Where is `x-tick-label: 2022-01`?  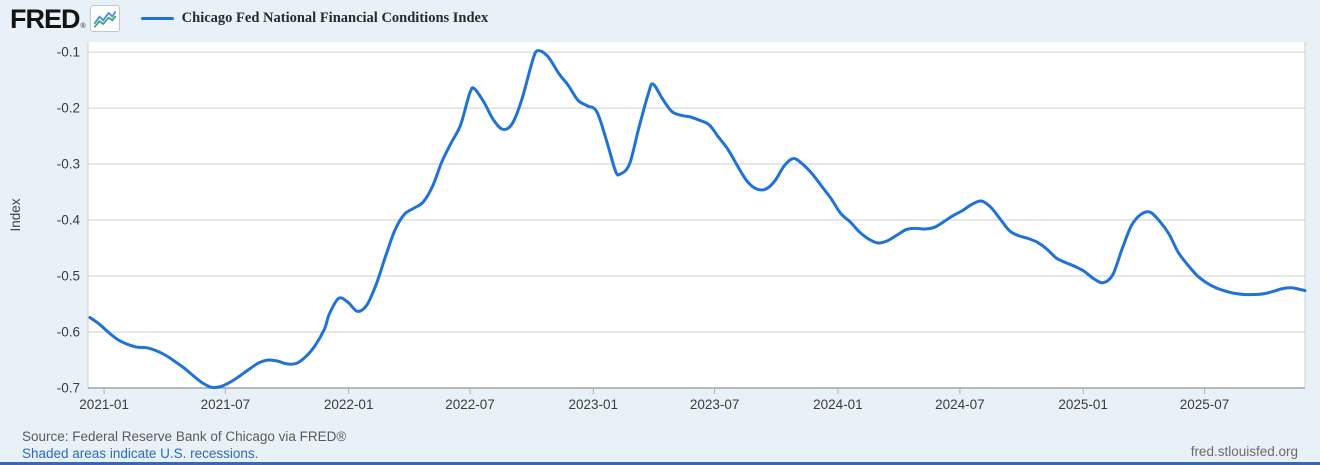
x-tick-label: 2022-01 is located at coordinates (349, 404).